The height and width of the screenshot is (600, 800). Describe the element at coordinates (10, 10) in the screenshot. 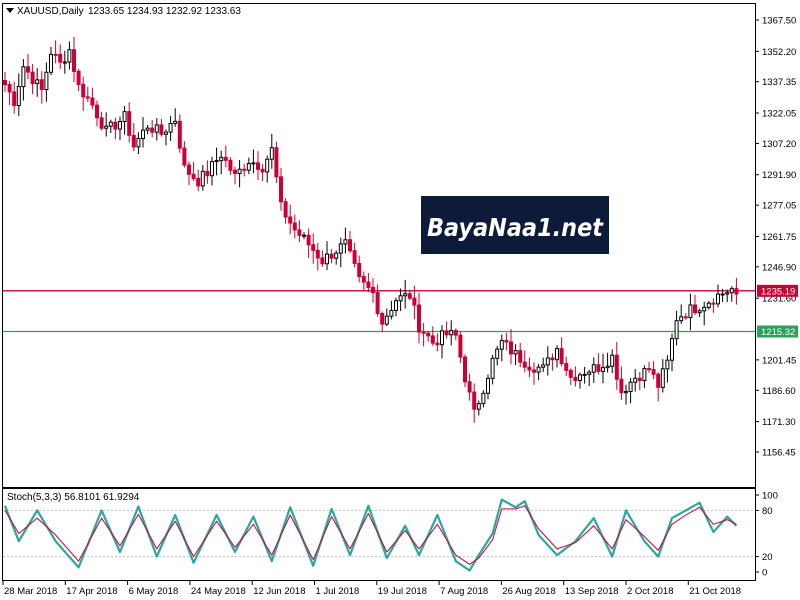

I see `dropdown-triangle-icon` at that location.